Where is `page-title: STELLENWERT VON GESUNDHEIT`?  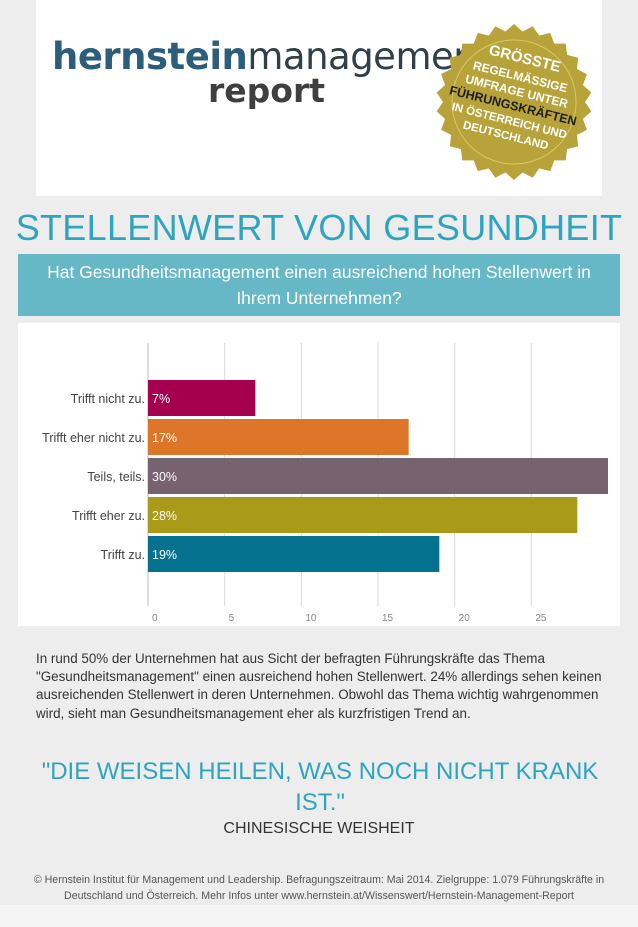
page-title: STELLENWERT VON GESUNDHEIT is located at coordinates (319, 227).